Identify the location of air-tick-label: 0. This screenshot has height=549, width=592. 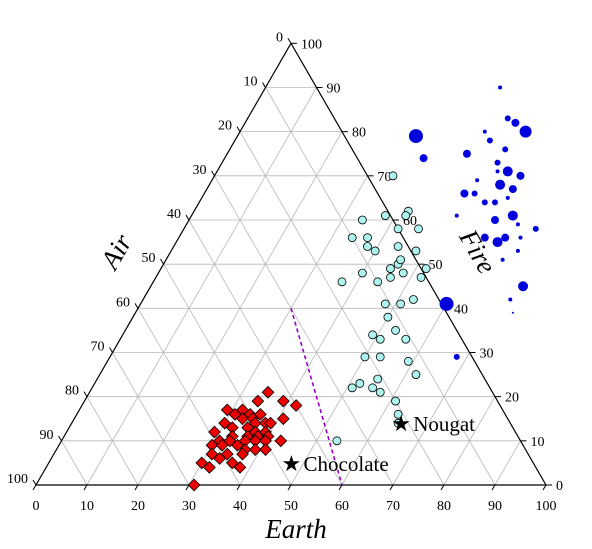
(279, 37).